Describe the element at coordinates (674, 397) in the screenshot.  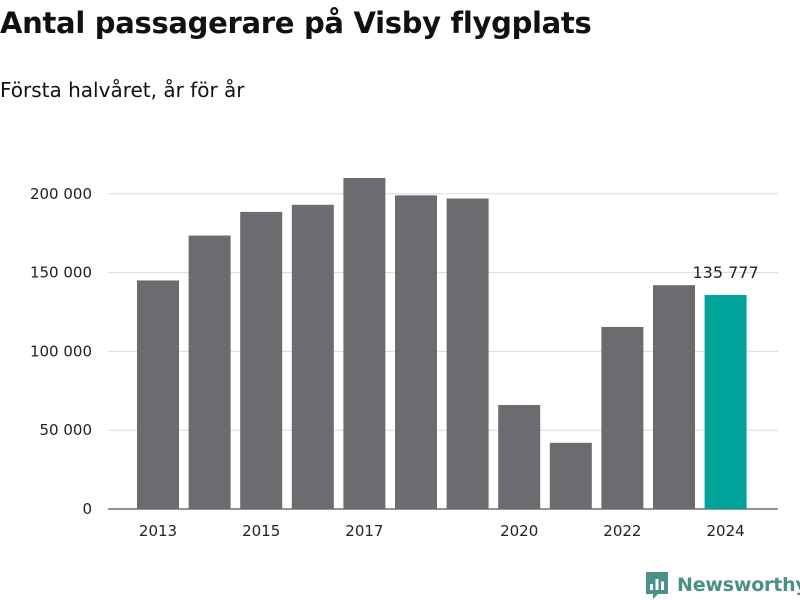
I see `bar-2023` at that location.